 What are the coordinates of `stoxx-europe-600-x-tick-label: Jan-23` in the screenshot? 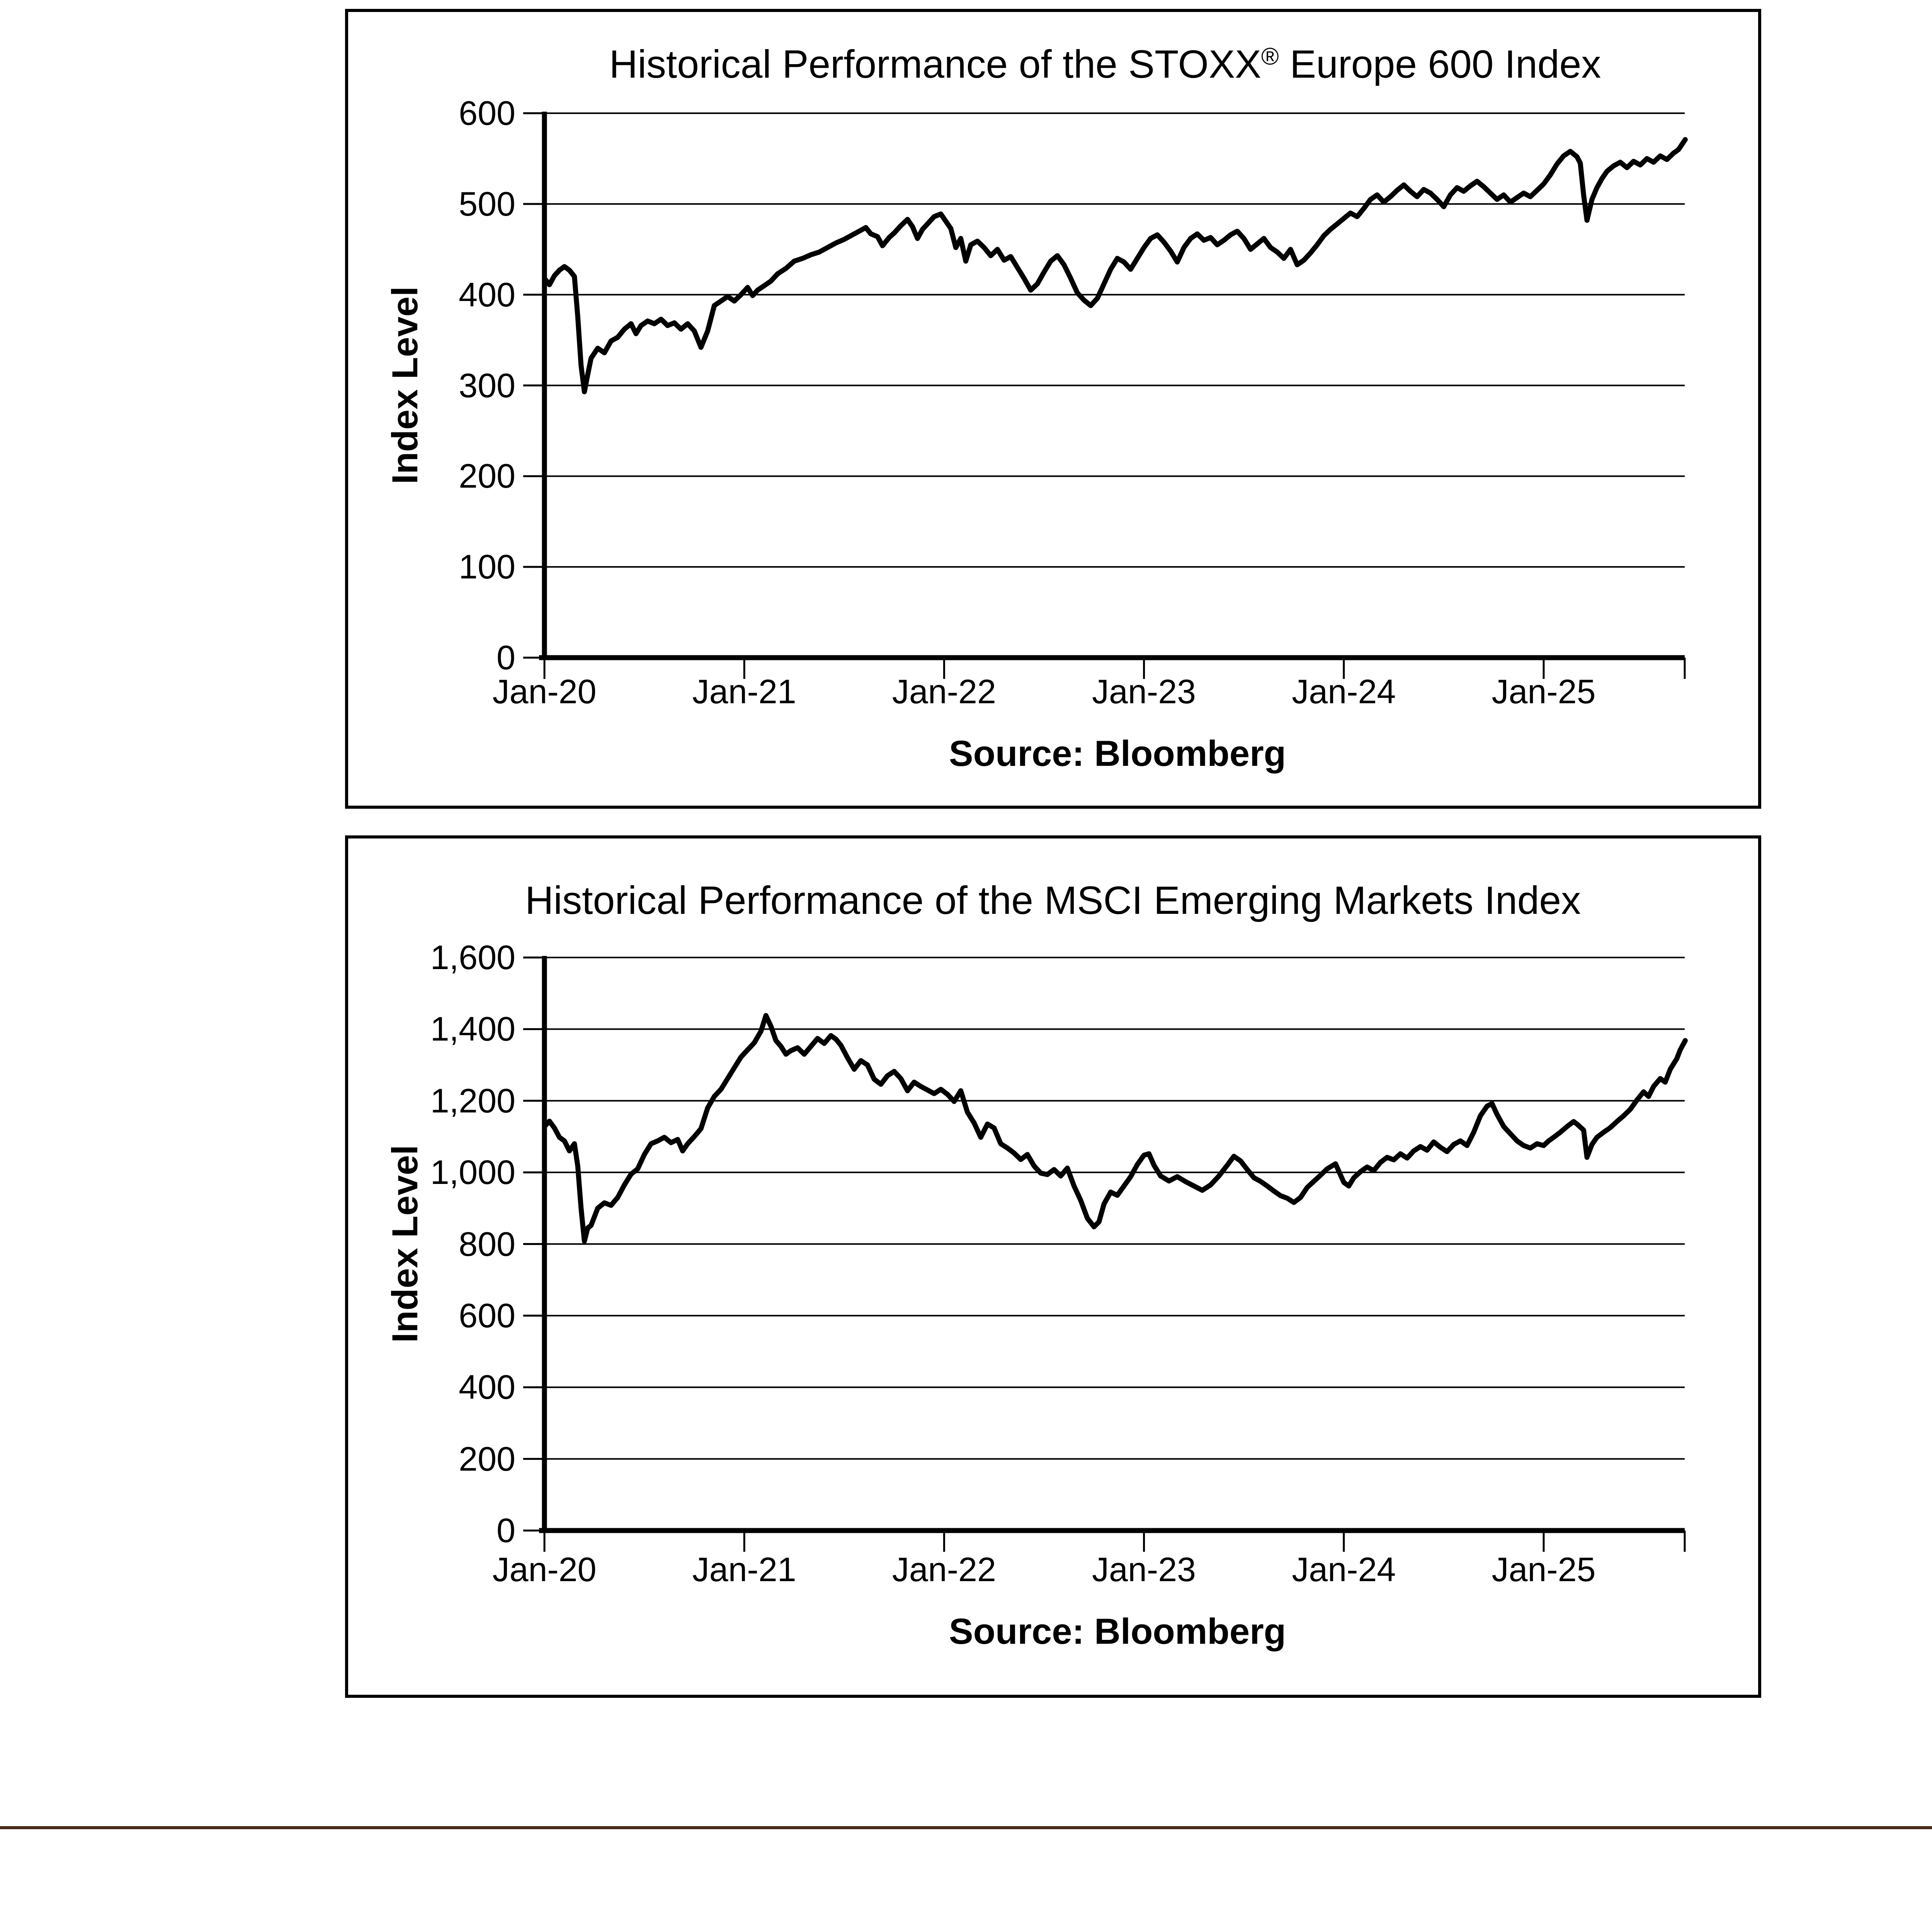 It's located at (1144, 692).